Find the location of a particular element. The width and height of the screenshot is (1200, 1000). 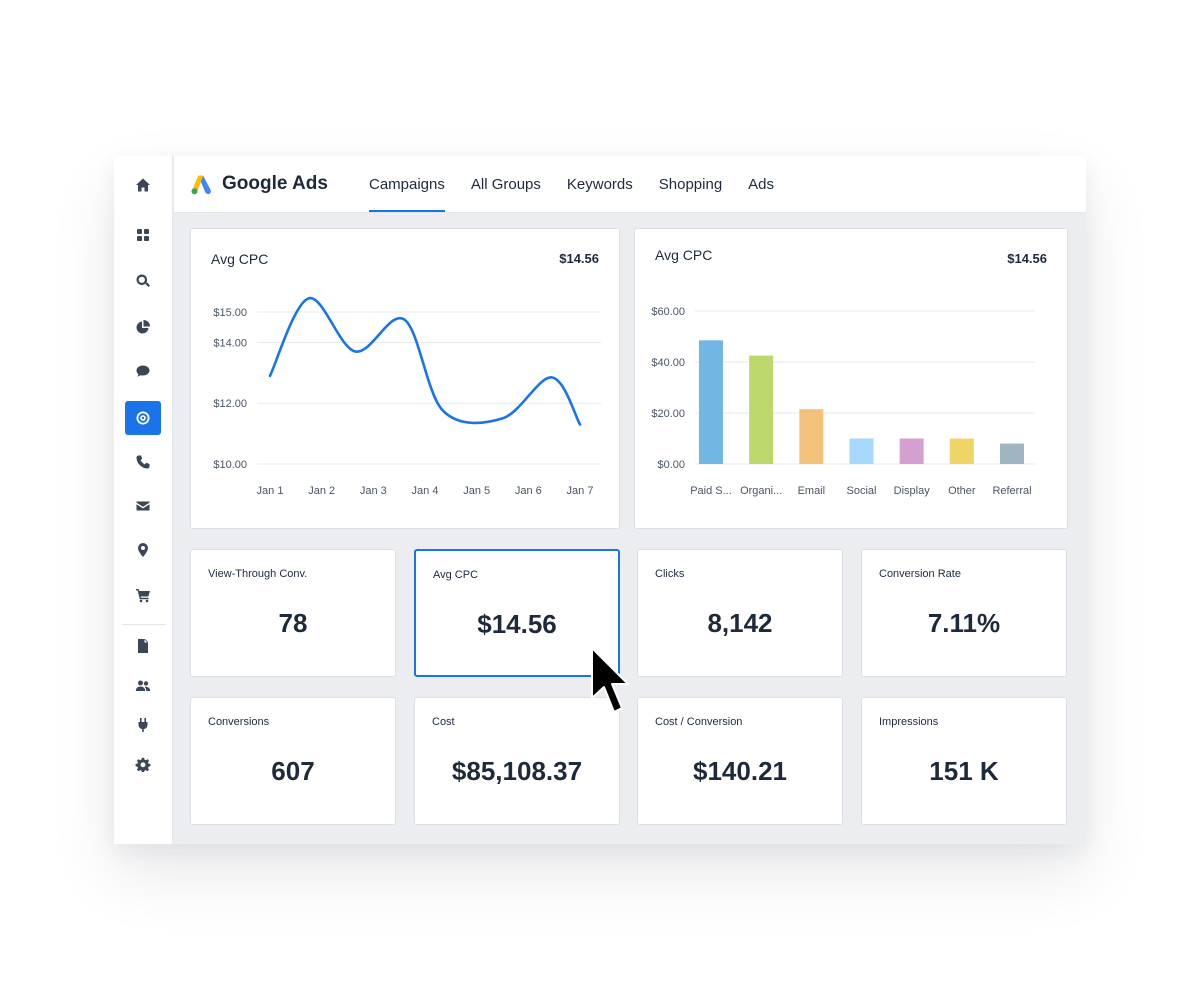

x-tick-label: Jan 2 is located at coordinates (321, 491).